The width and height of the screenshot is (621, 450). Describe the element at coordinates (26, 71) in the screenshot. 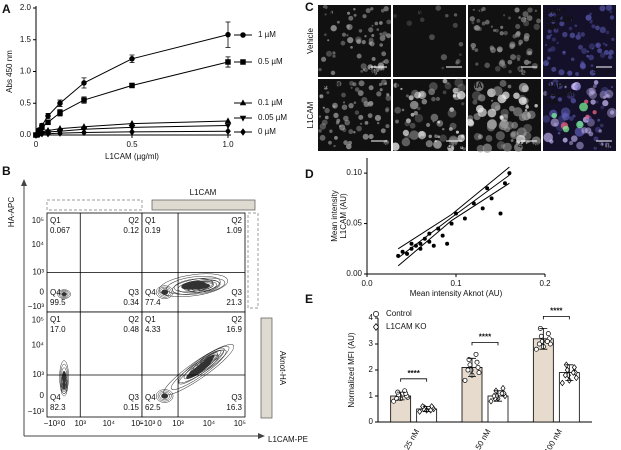

I see `y-tick-label: 1.0` at that location.